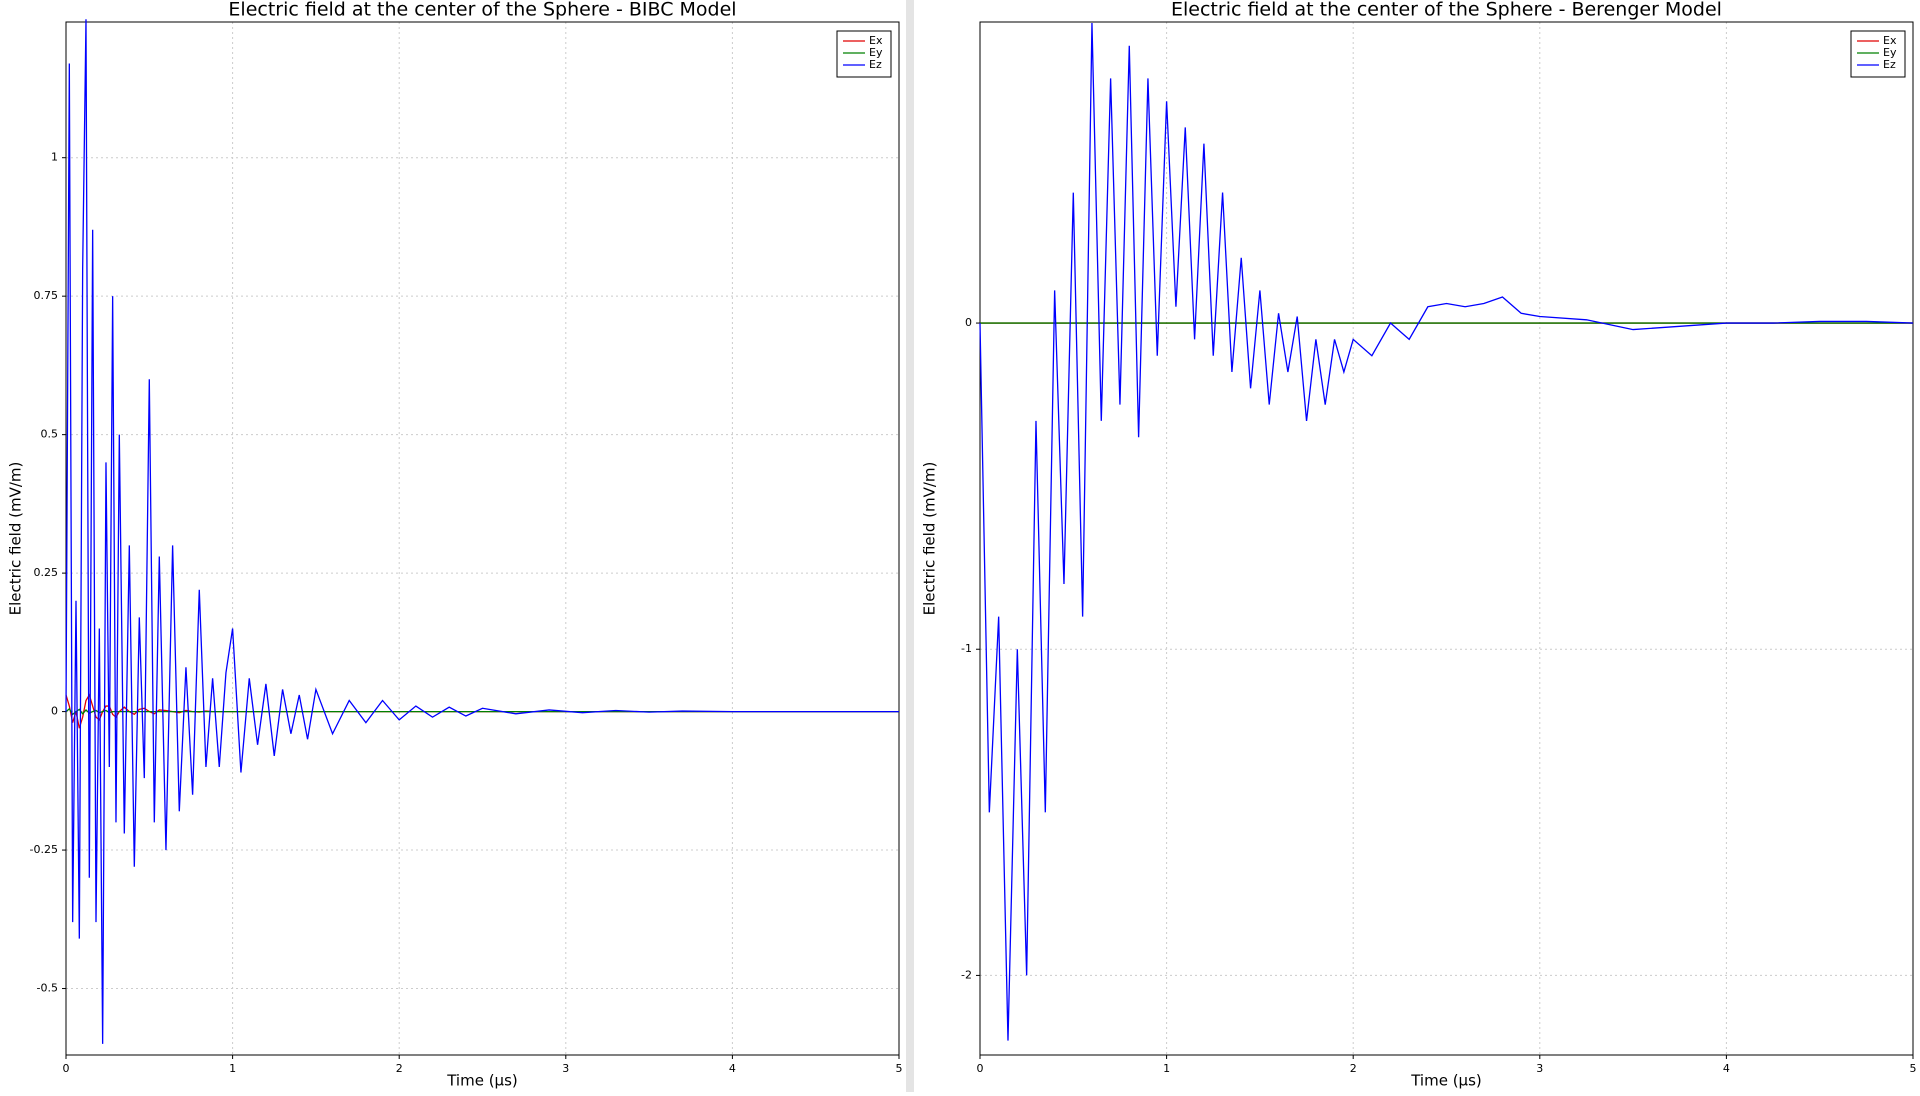  Describe the element at coordinates (47, 988) in the screenshot. I see `y-tick-label: -0.5` at that location.